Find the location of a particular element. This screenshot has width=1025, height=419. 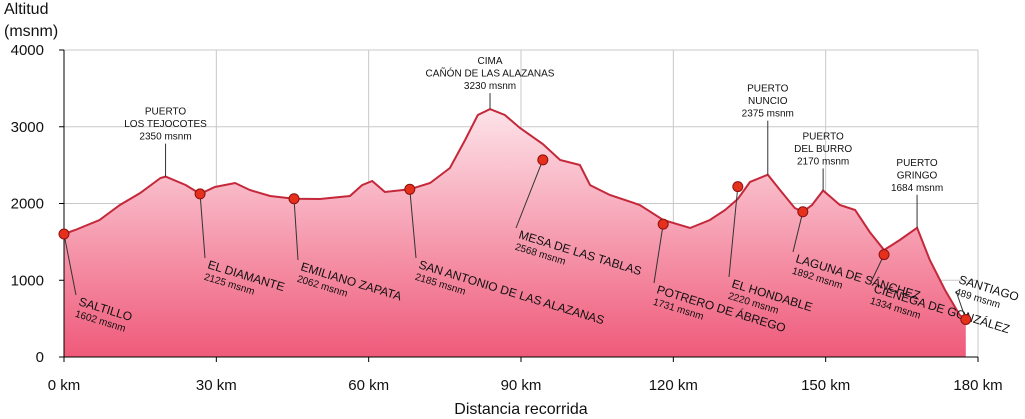

y-tick-label: 1000 is located at coordinates (27, 280).